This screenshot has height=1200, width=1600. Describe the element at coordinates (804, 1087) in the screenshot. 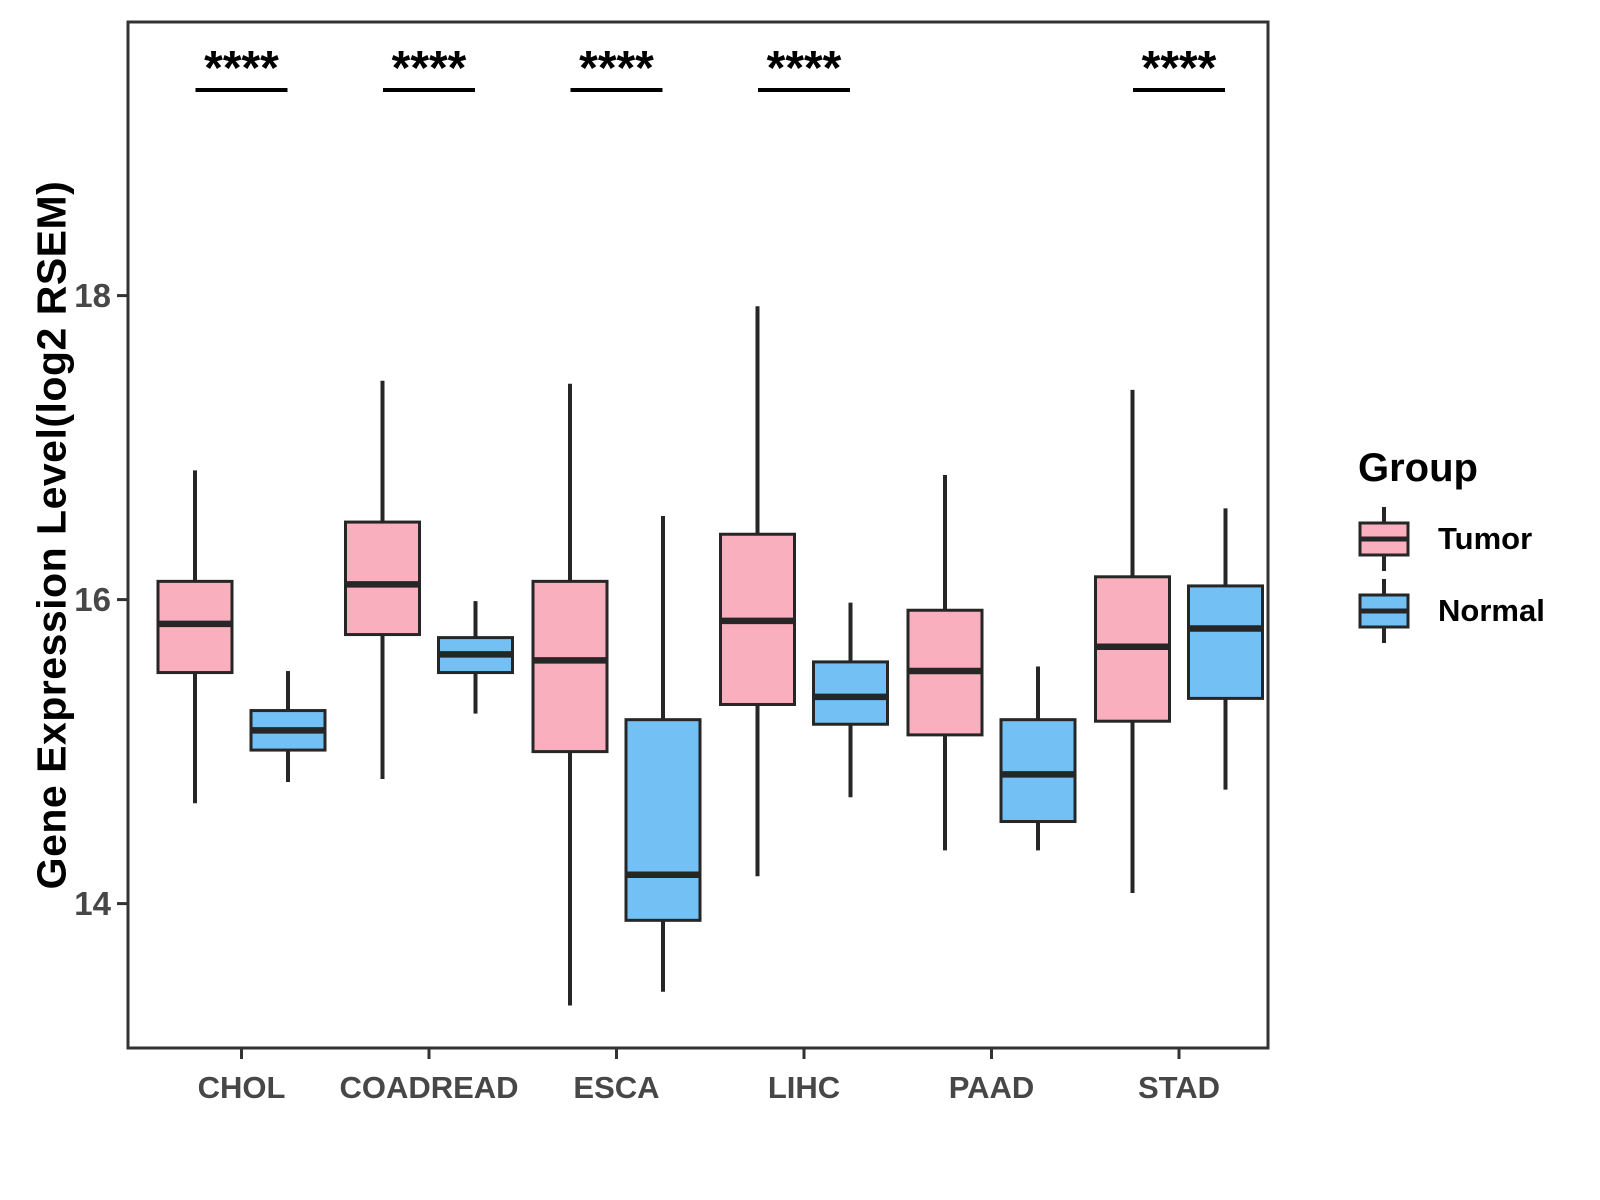

I see `x-tick-label-LIHC: LIHC` at that location.